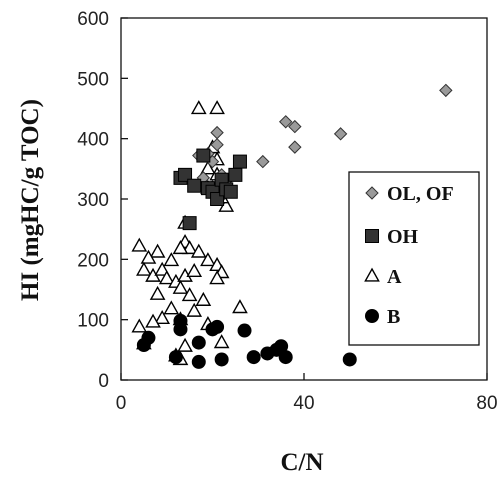 The image size is (502, 494). What do you see at coordinates (93, 79) in the screenshot?
I see `y-tick-label-5: 500` at bounding box center [93, 79].